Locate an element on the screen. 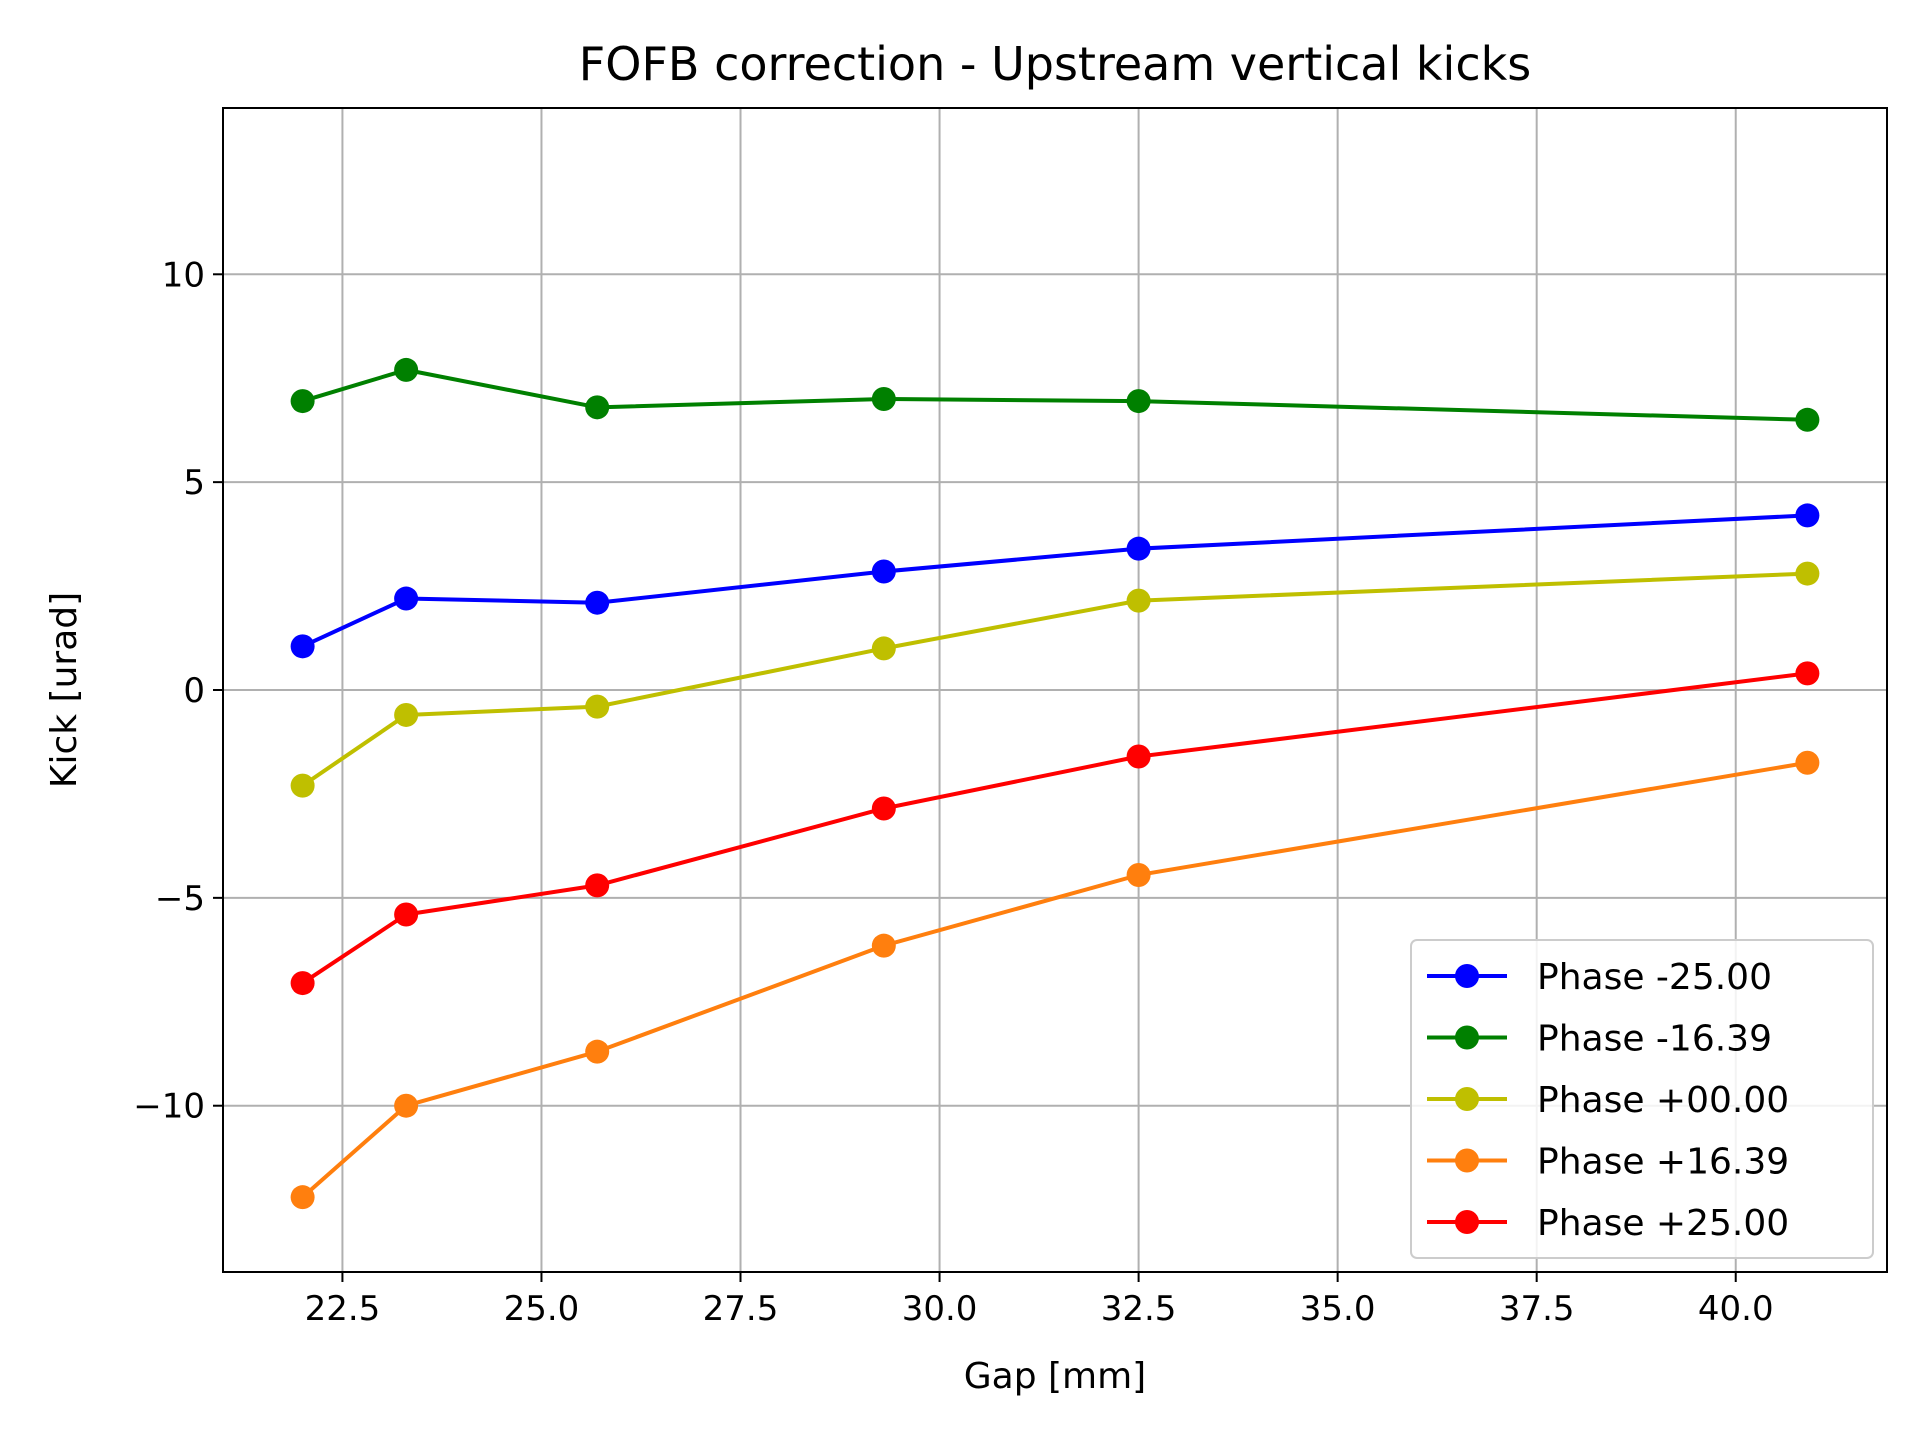  legend-entry: Phase +25.00 is located at coordinates (1608, 1223).